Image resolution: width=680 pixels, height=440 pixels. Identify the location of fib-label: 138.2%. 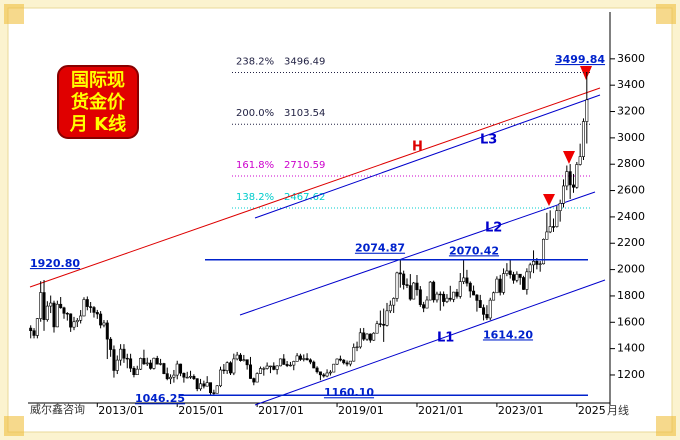
(255, 197).